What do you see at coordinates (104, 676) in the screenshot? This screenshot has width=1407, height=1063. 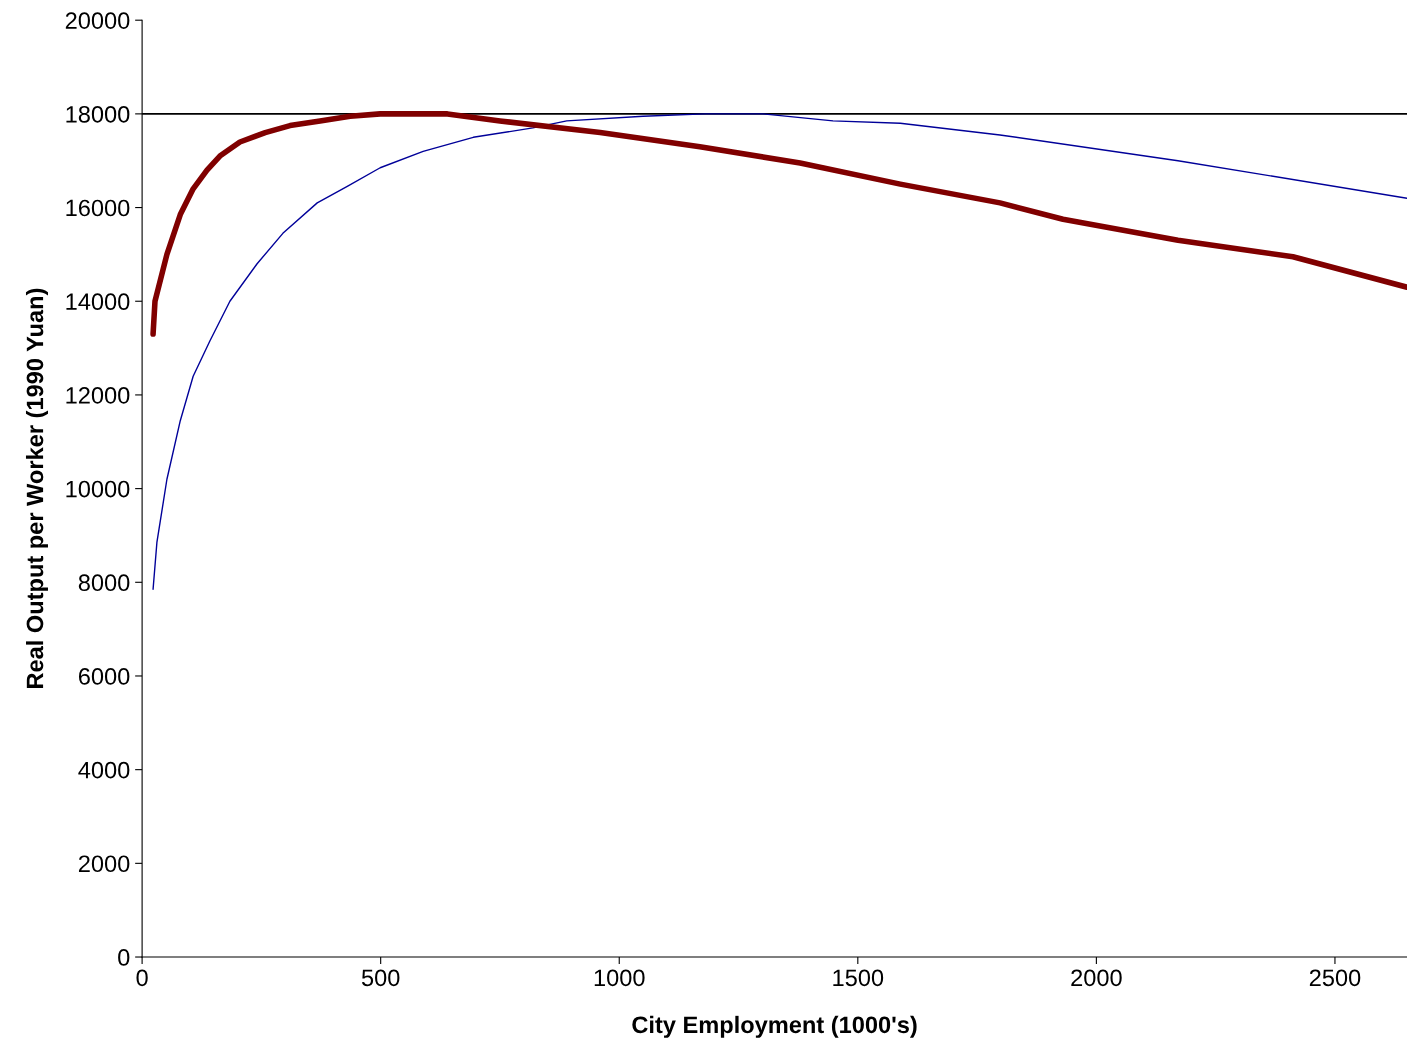 I see `y-tick-label: 6000` at bounding box center [104, 676].